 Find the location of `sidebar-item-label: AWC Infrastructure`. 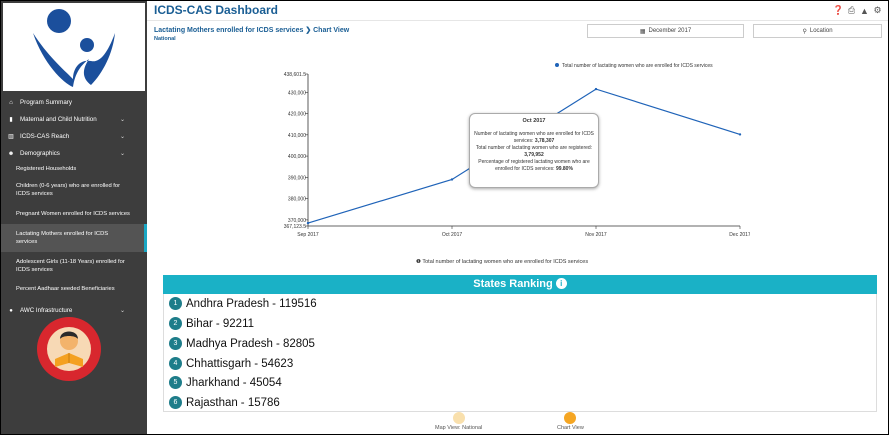

sidebar-item-label: AWC Infrastructure is located at coordinates (46, 310).